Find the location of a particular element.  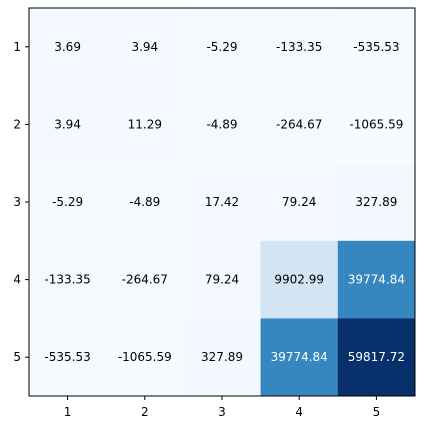

cell-label-r5-c1: -535.53 is located at coordinates (67, 357).